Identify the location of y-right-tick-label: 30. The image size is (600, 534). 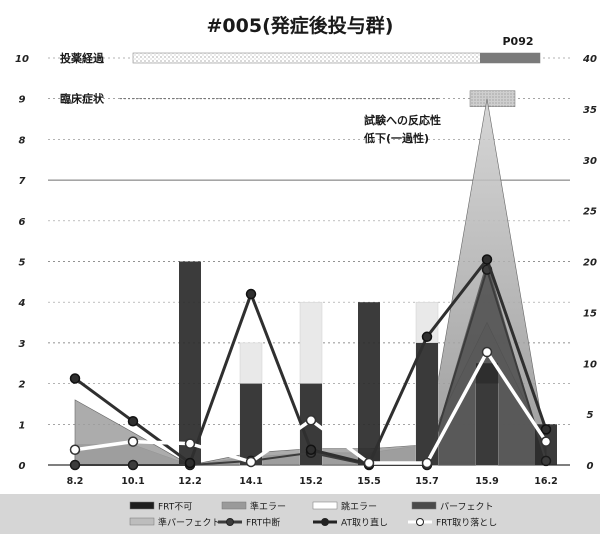
(590, 161).